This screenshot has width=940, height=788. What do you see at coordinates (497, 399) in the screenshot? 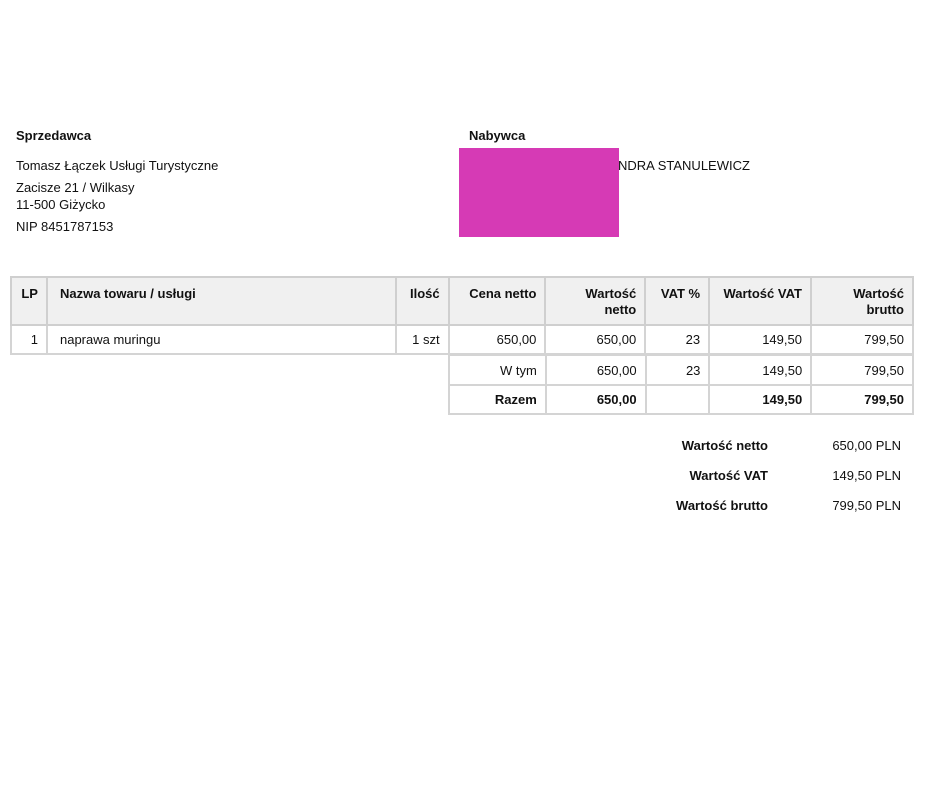
I see `total-label: Razem` at bounding box center [497, 399].